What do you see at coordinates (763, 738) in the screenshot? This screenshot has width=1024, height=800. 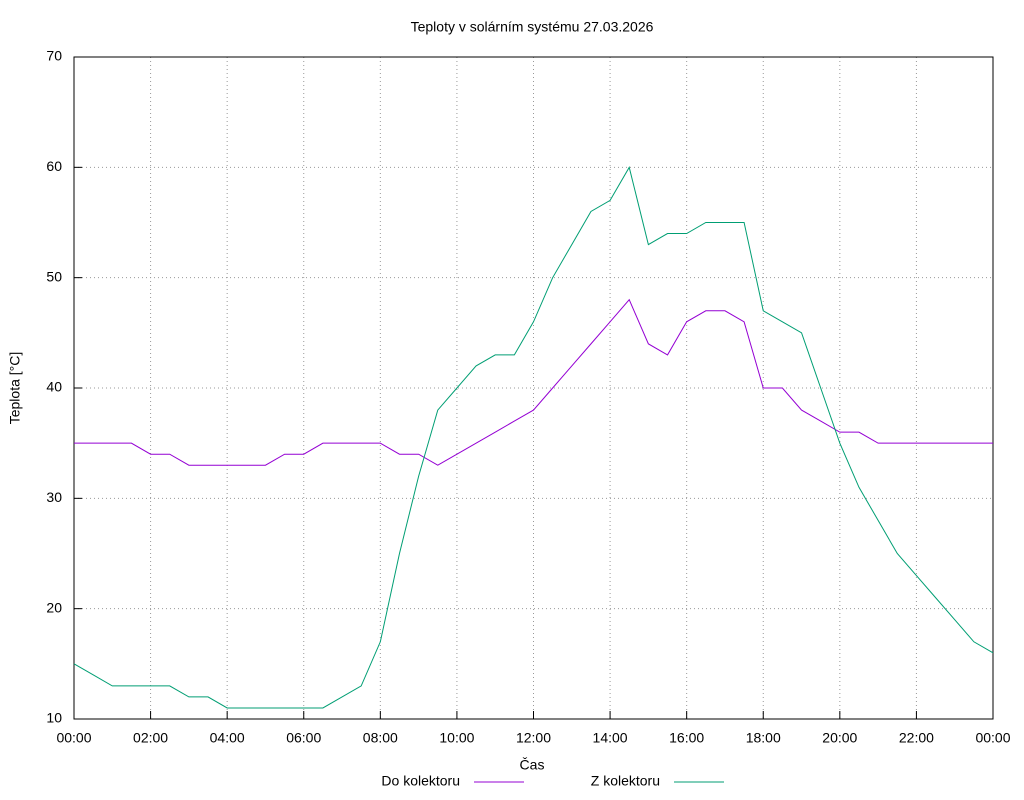 I see `x-tick-label: 18:00` at bounding box center [763, 738].